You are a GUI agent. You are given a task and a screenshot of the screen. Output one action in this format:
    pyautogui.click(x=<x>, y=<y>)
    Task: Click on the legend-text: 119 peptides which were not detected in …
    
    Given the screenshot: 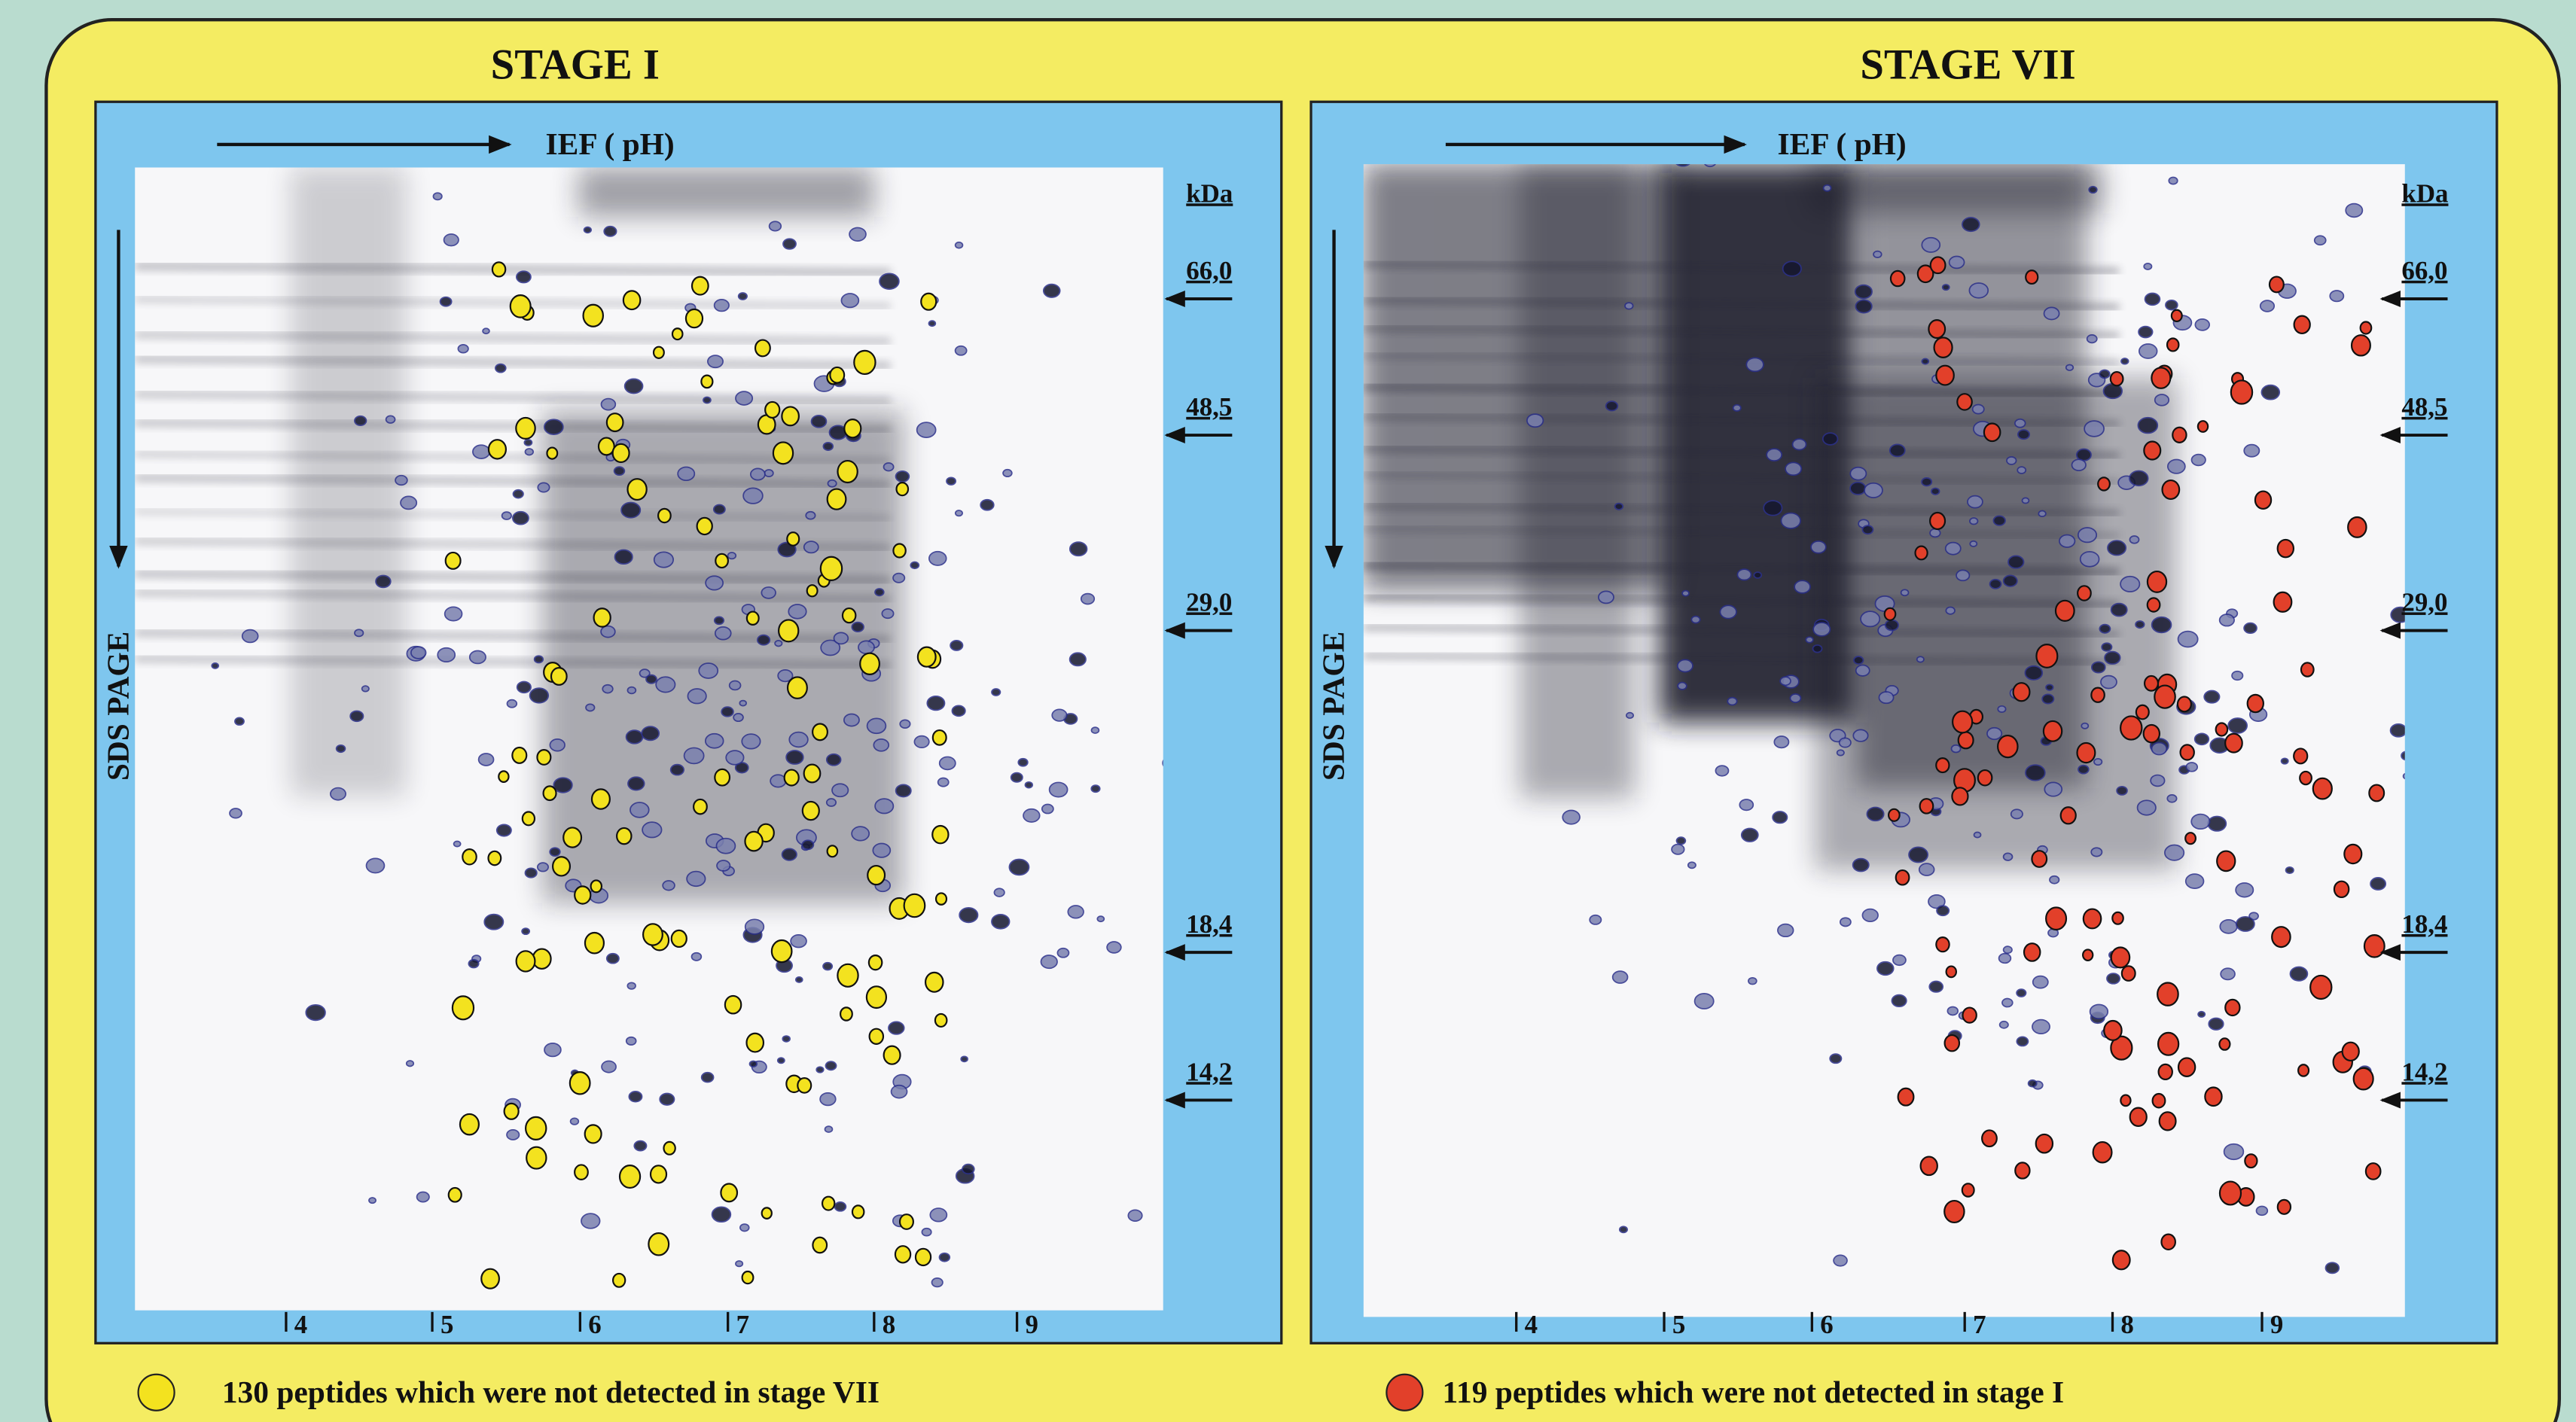 What is the action you would take?
    pyautogui.click(x=1754, y=1392)
    